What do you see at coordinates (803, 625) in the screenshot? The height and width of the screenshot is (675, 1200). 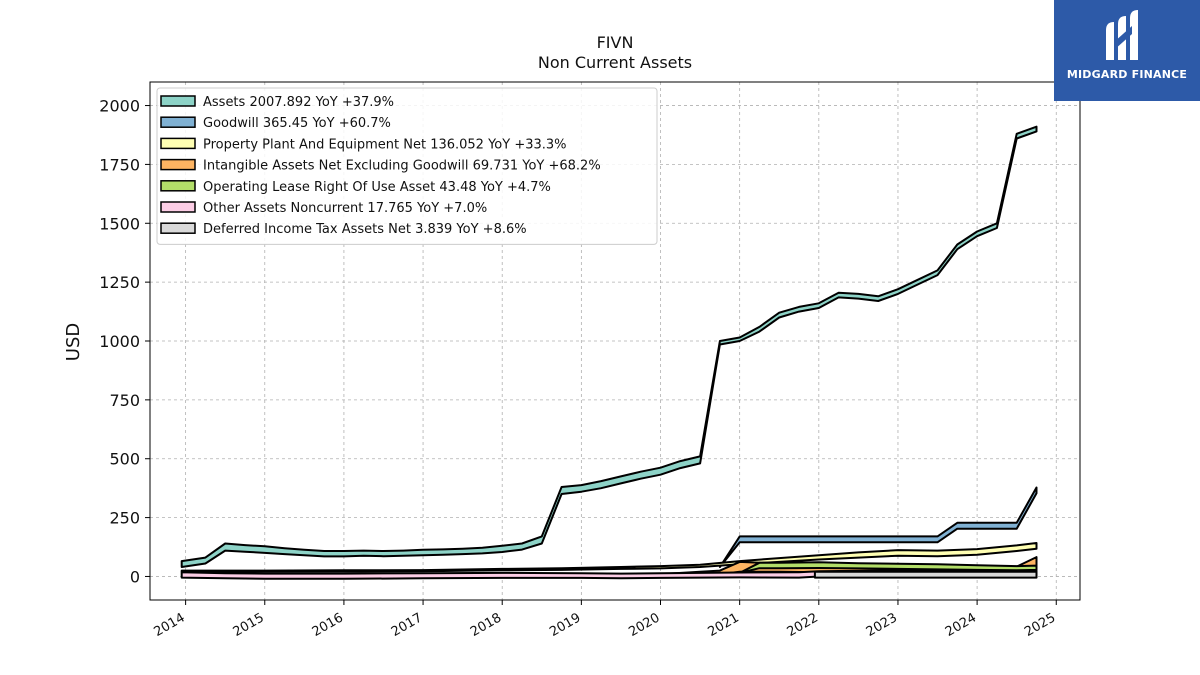 I see `x-tick-label-8: 2022` at bounding box center [803, 625].